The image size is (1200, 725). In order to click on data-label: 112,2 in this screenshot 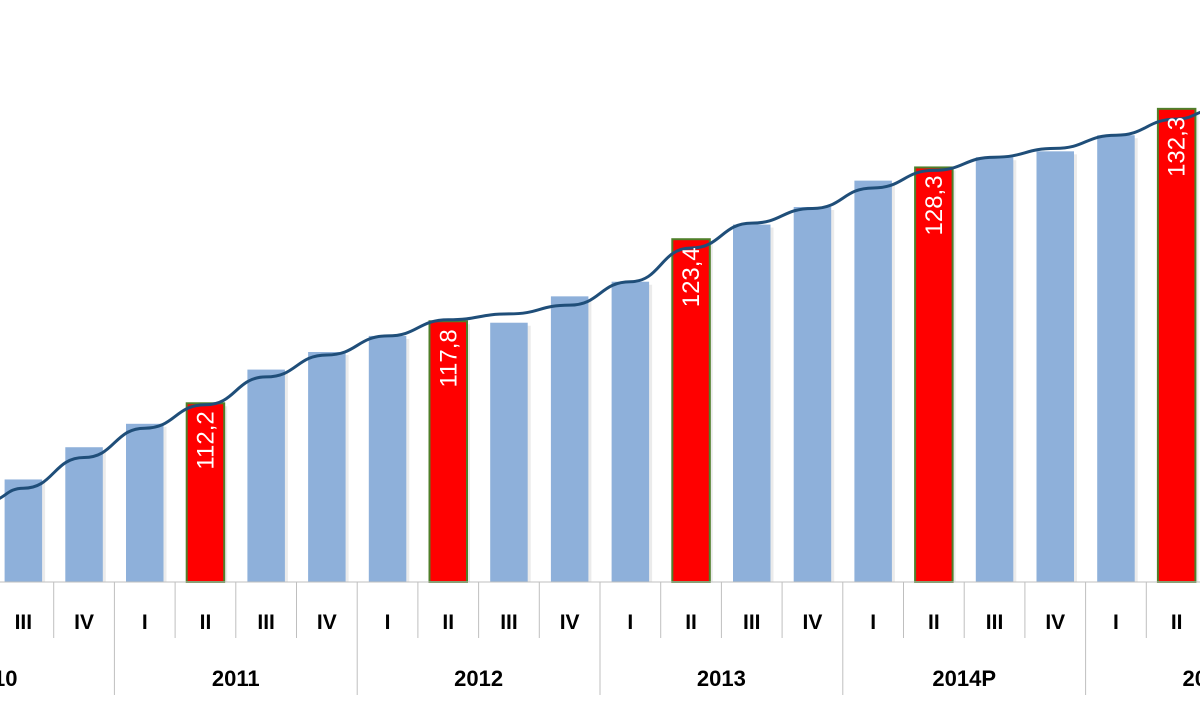, I will do `click(205, 440)`.